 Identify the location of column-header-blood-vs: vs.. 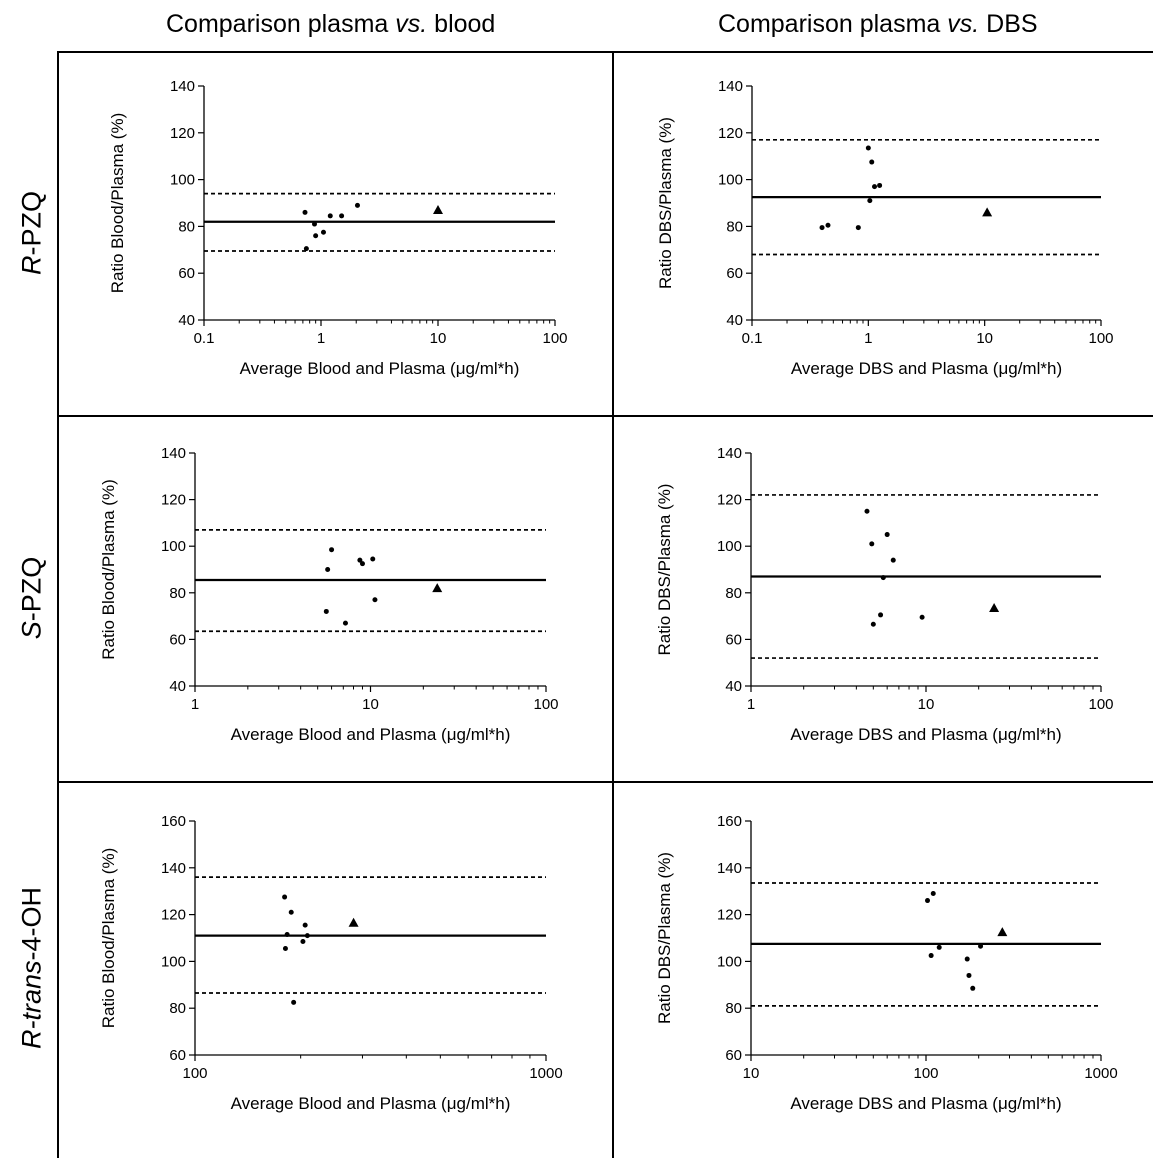
(411, 24).